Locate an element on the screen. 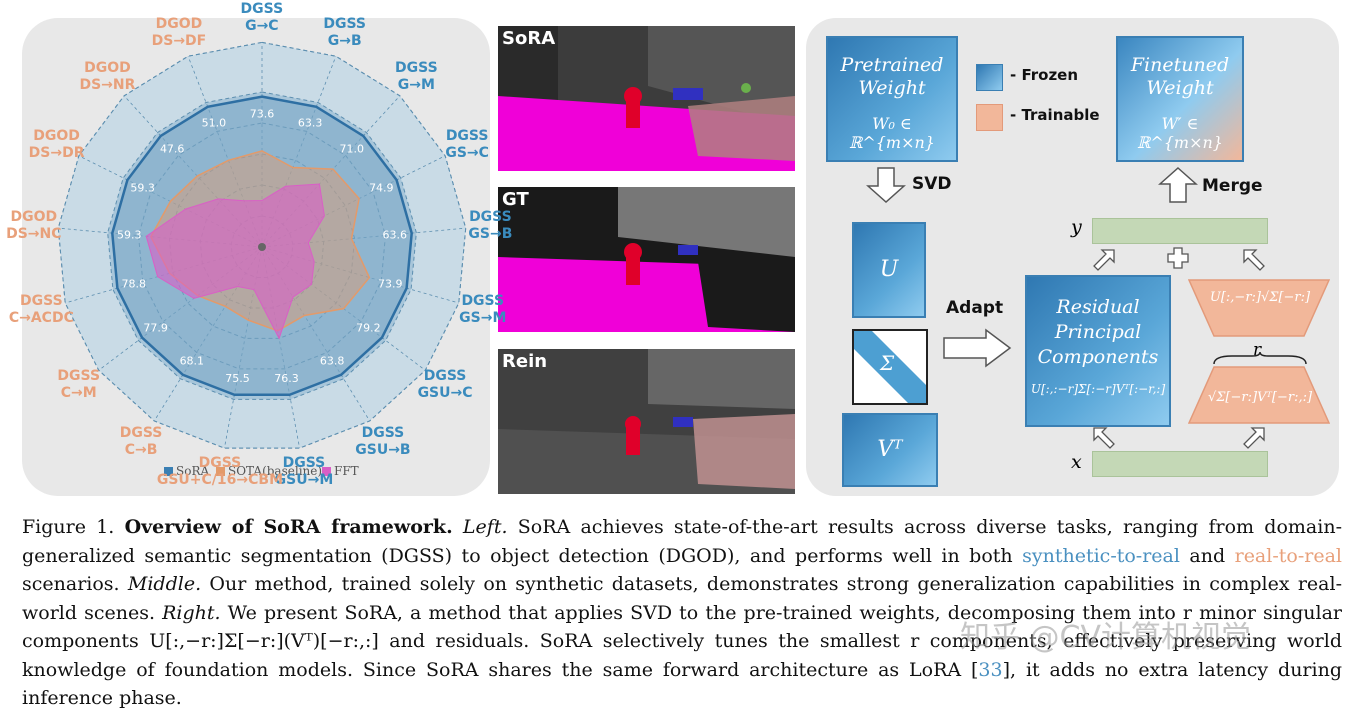 The height and width of the screenshot is (713, 1365). radar-value-label: 63.3 is located at coordinates (310, 123).